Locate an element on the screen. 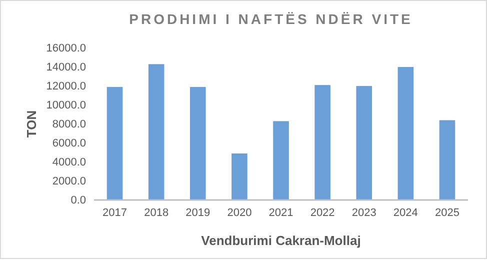 Image resolution: width=487 pixels, height=267 pixels. x-tick-label: 2022 is located at coordinates (322, 212).